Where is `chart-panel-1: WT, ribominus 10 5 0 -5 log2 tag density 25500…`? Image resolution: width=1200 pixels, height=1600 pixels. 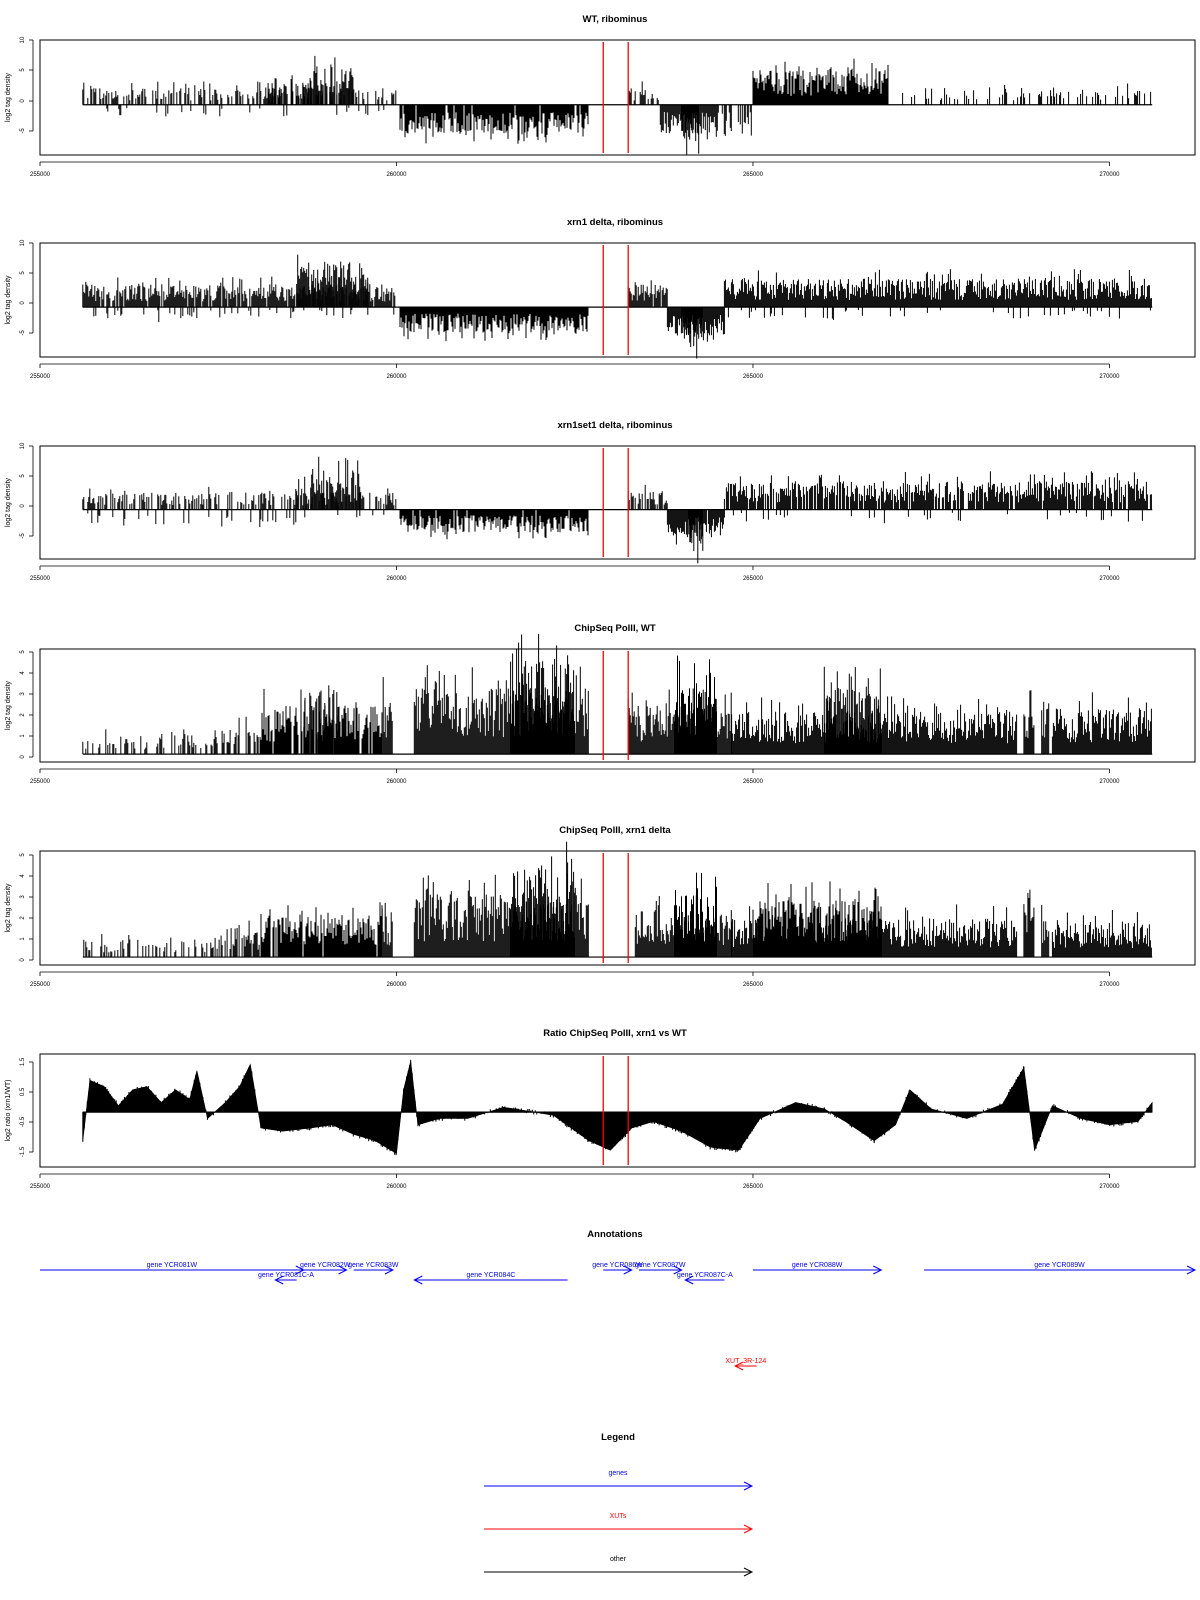
chart-panel-1: WT, ribominus 10 5 0 -5 log2 tag density 25500… is located at coordinates (600, 96).